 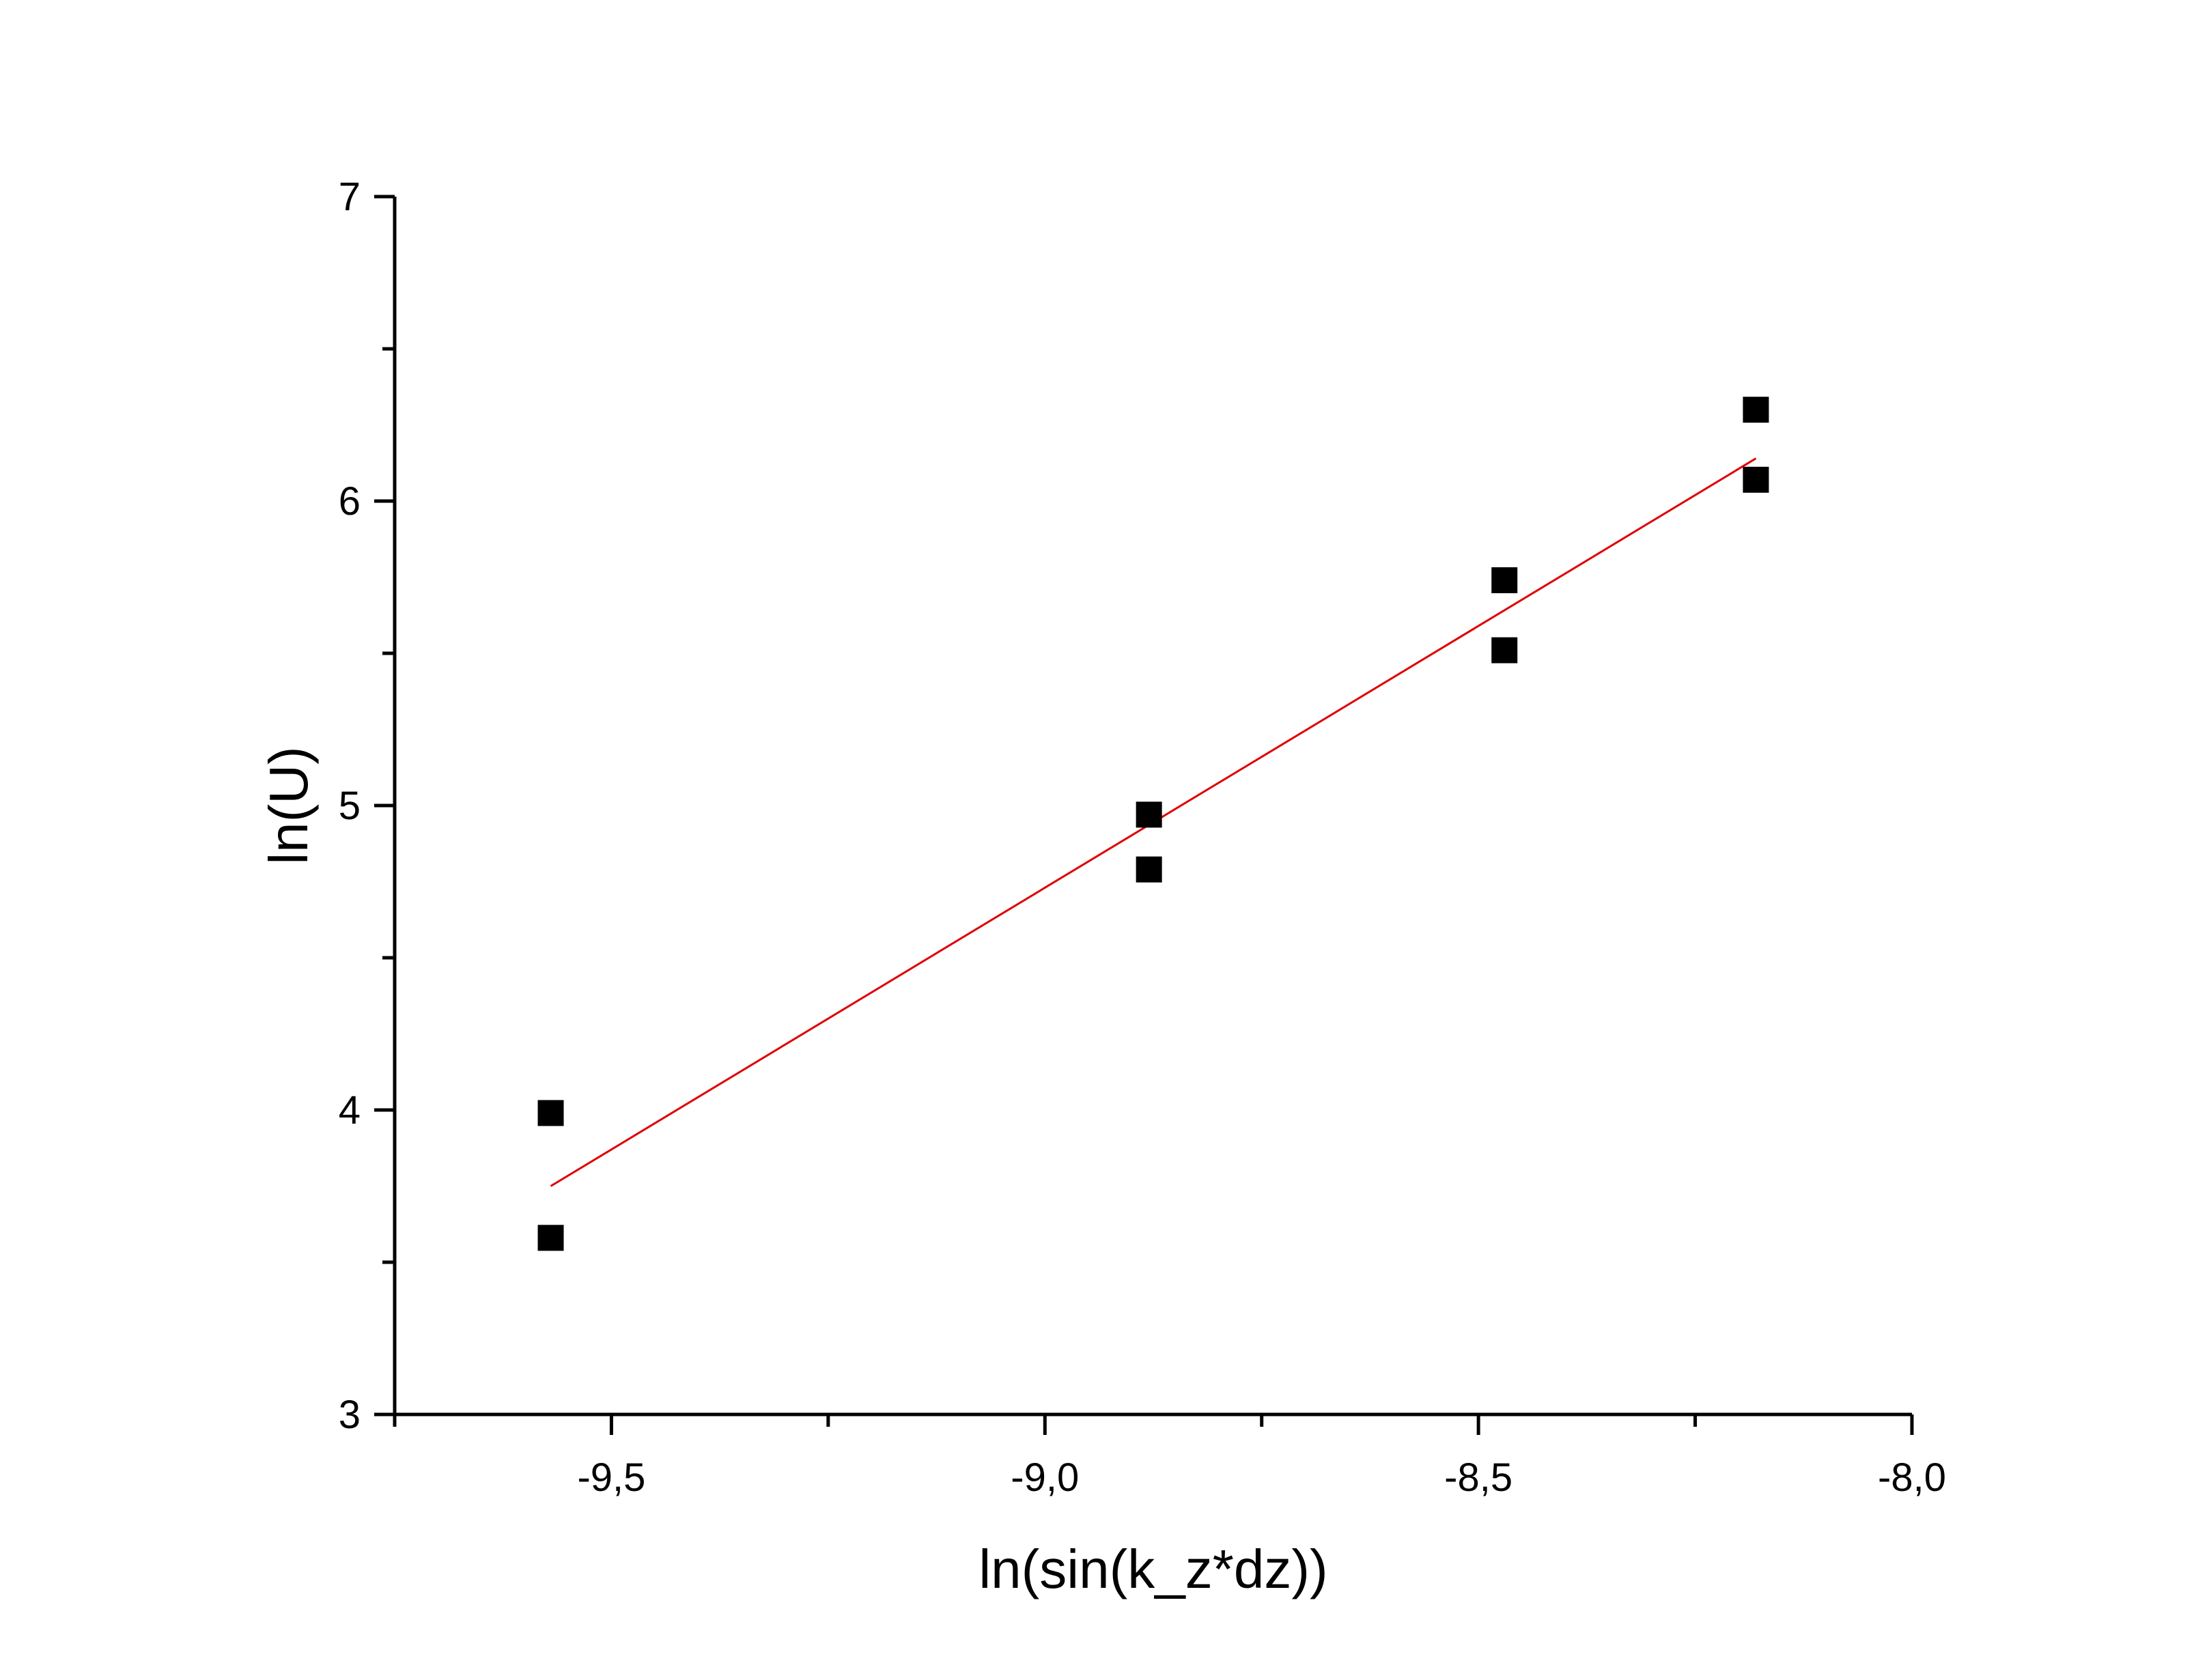 What do you see at coordinates (1912, 1477) in the screenshot?
I see `x-tick-label: -8,0` at bounding box center [1912, 1477].